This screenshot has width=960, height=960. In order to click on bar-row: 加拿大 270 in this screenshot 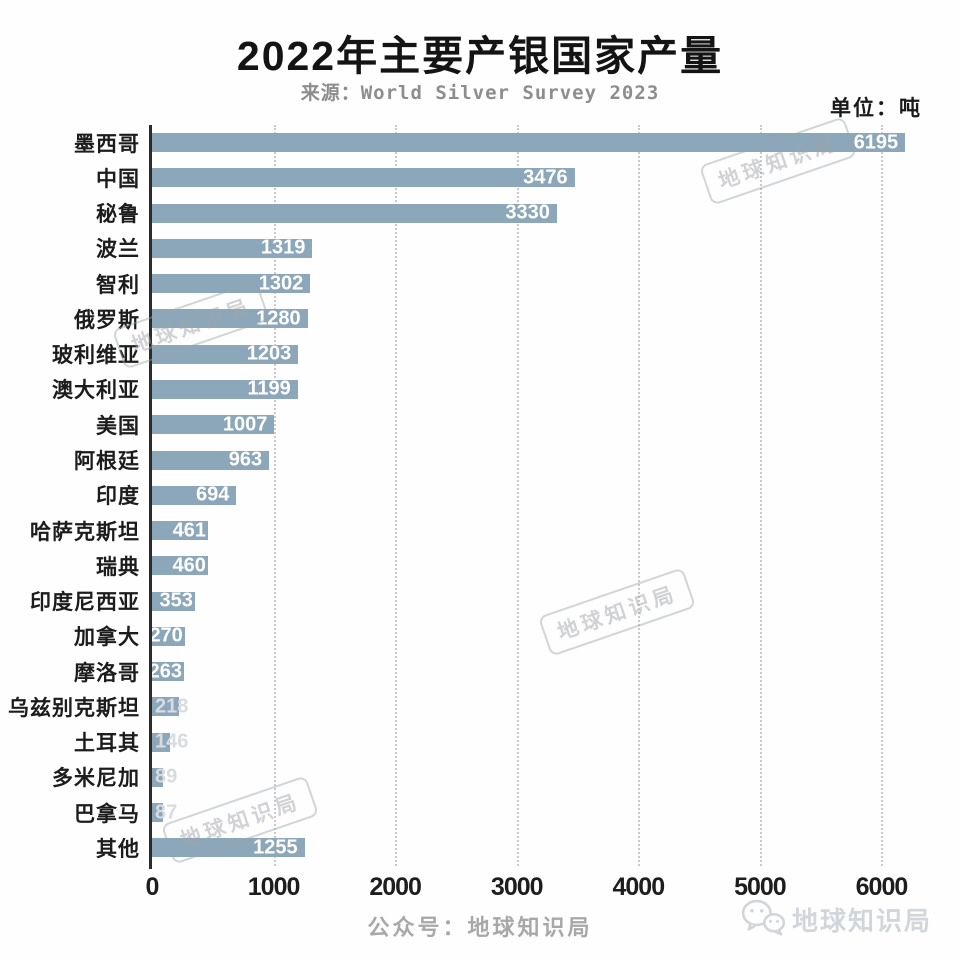, I will do `click(480, 636)`.